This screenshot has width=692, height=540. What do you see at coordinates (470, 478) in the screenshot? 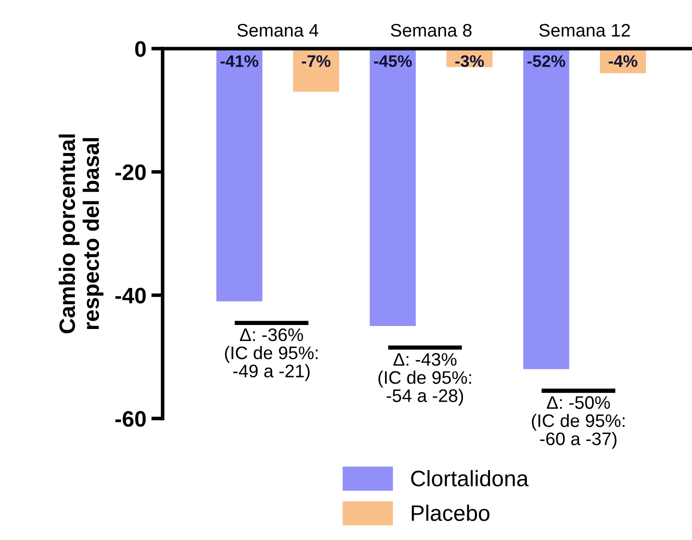
I see `legend-label: Clortalidona` at bounding box center [470, 478].